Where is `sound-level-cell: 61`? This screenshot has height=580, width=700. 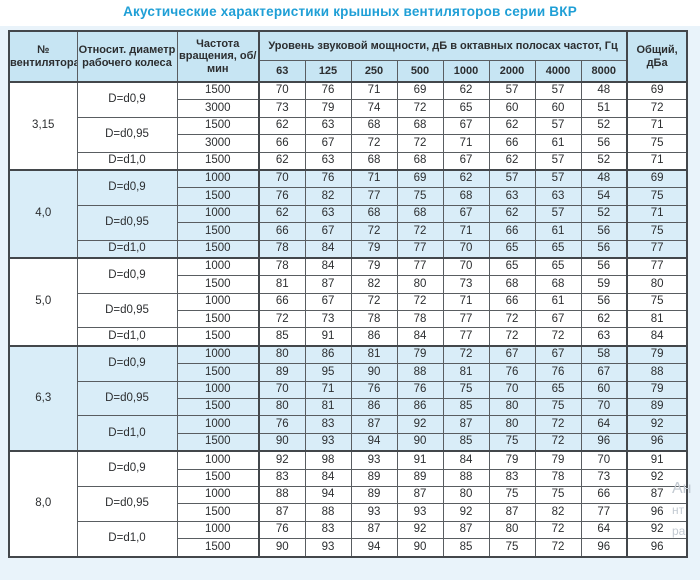 sound-level-cell: 61 is located at coordinates (558, 302).